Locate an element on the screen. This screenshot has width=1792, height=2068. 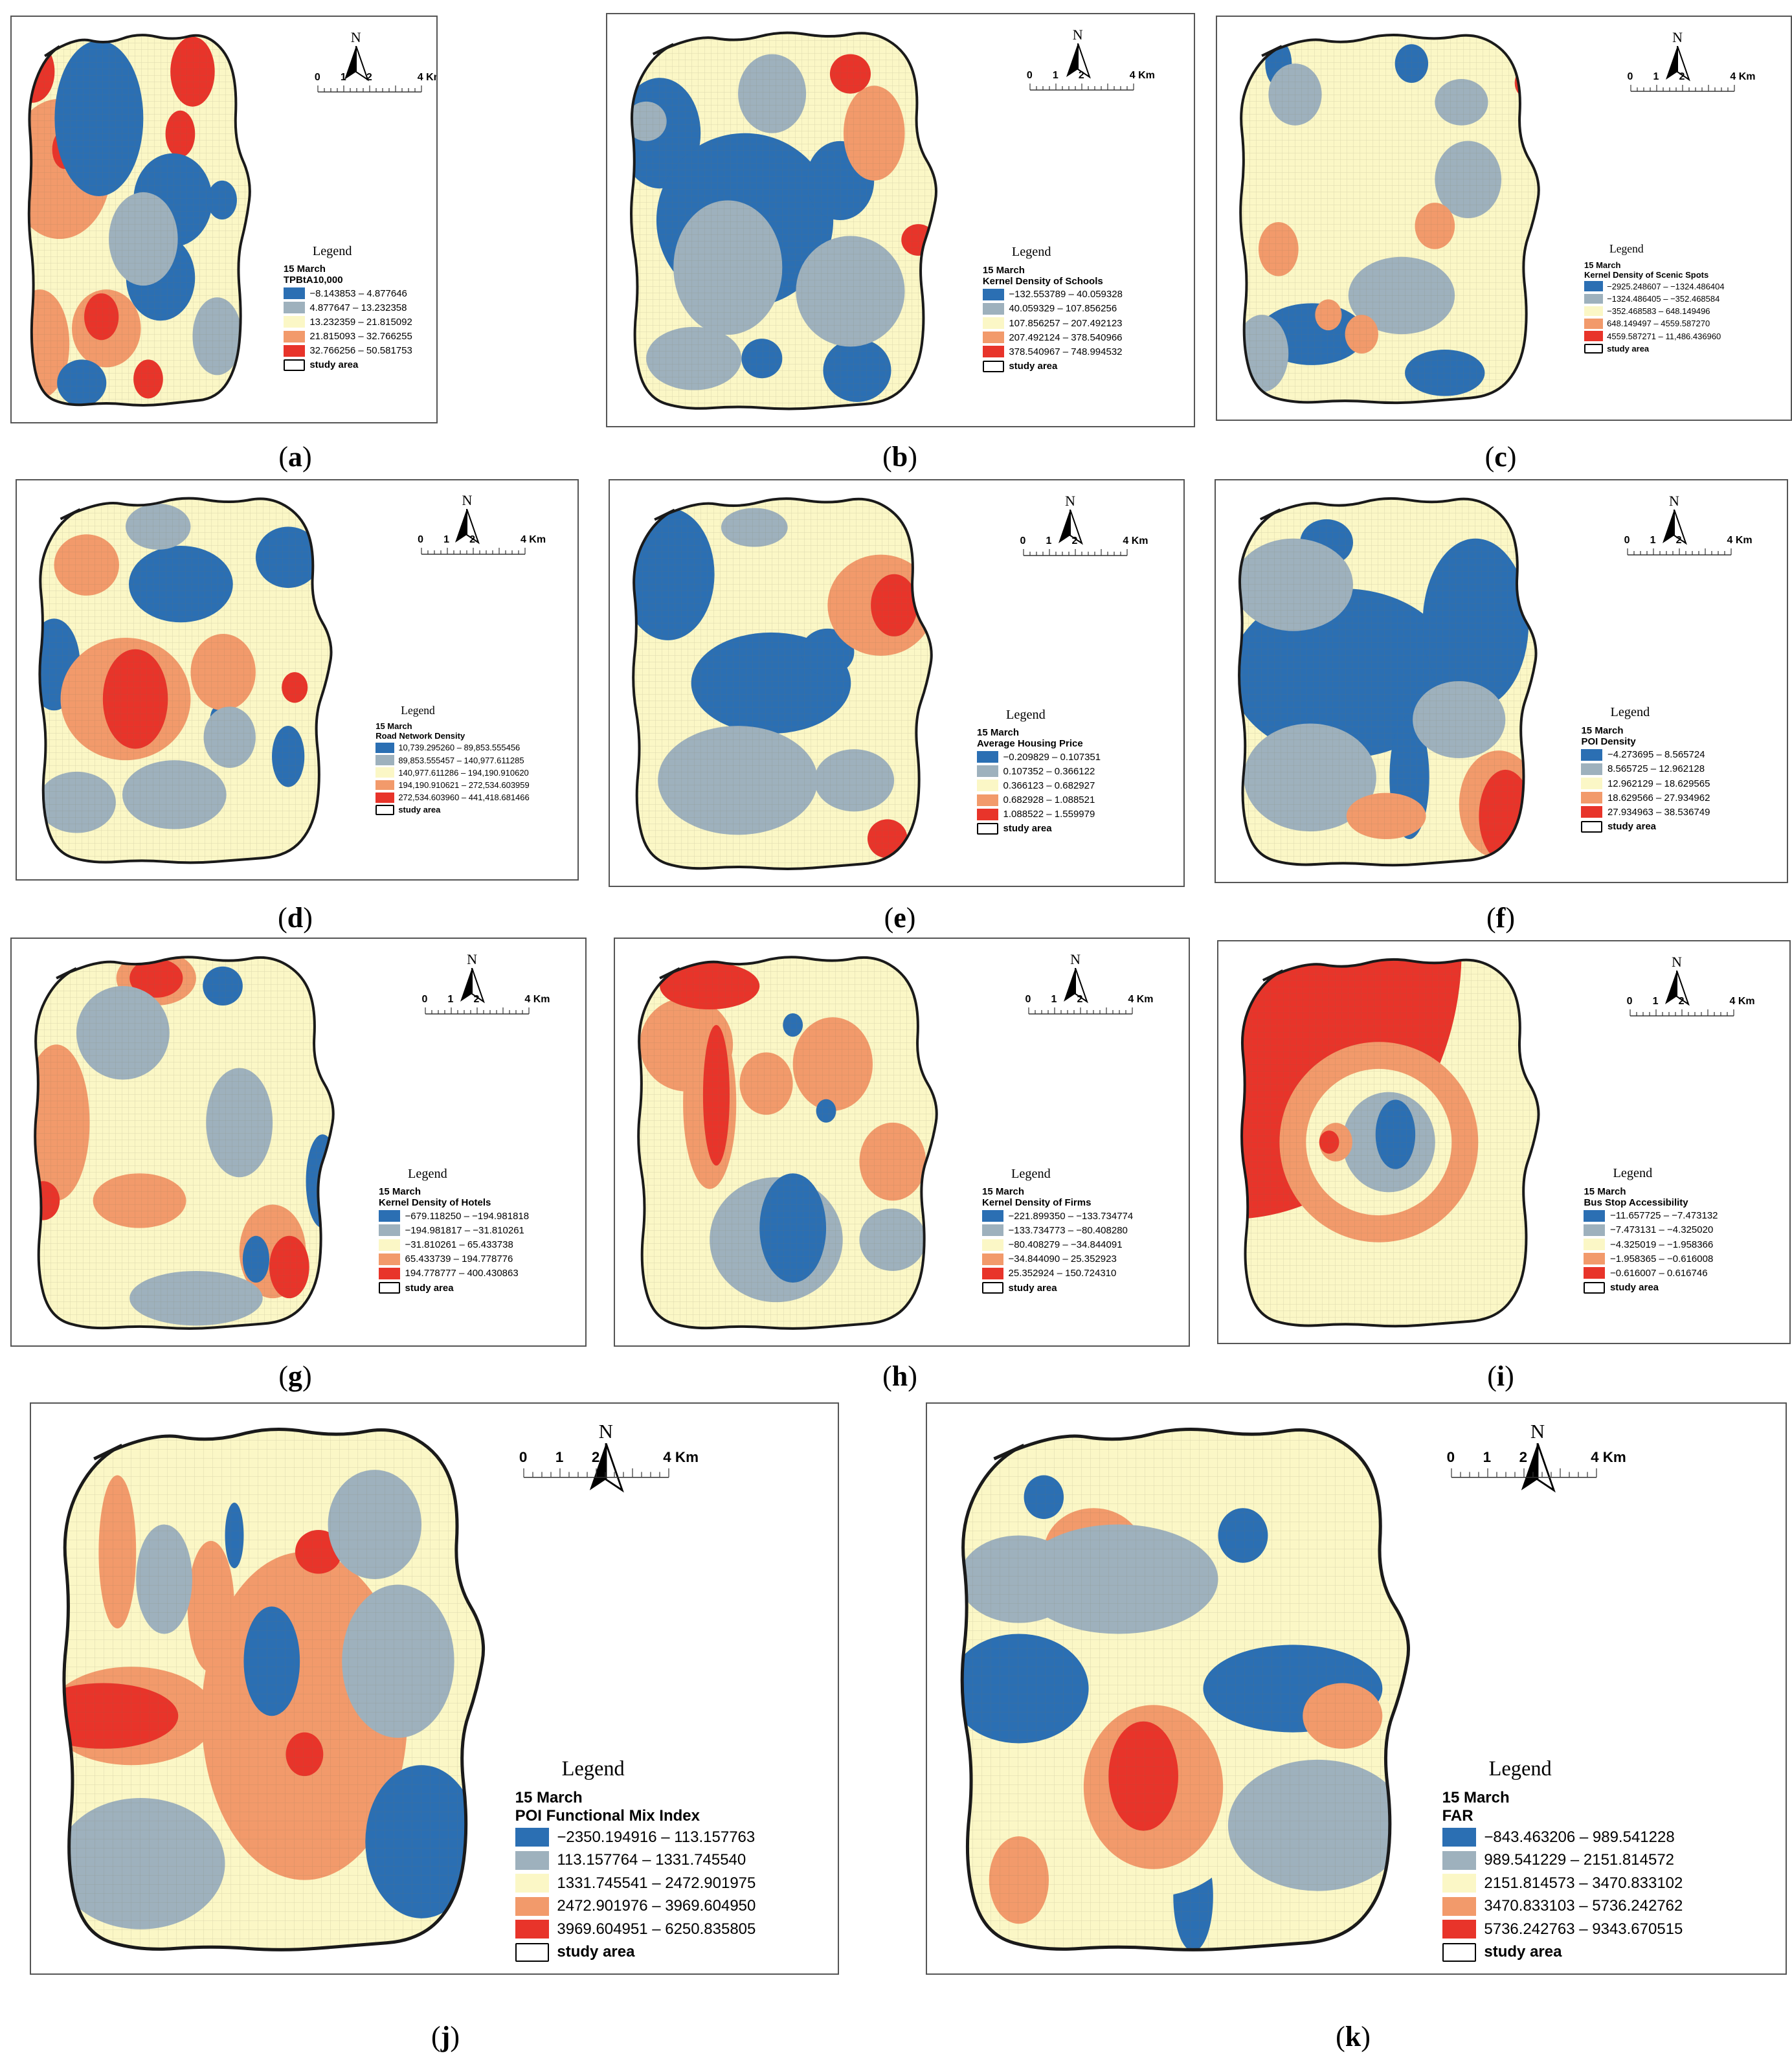
legend-class-label: 12.962129 – 18.629565 is located at coordinates (1659, 783).